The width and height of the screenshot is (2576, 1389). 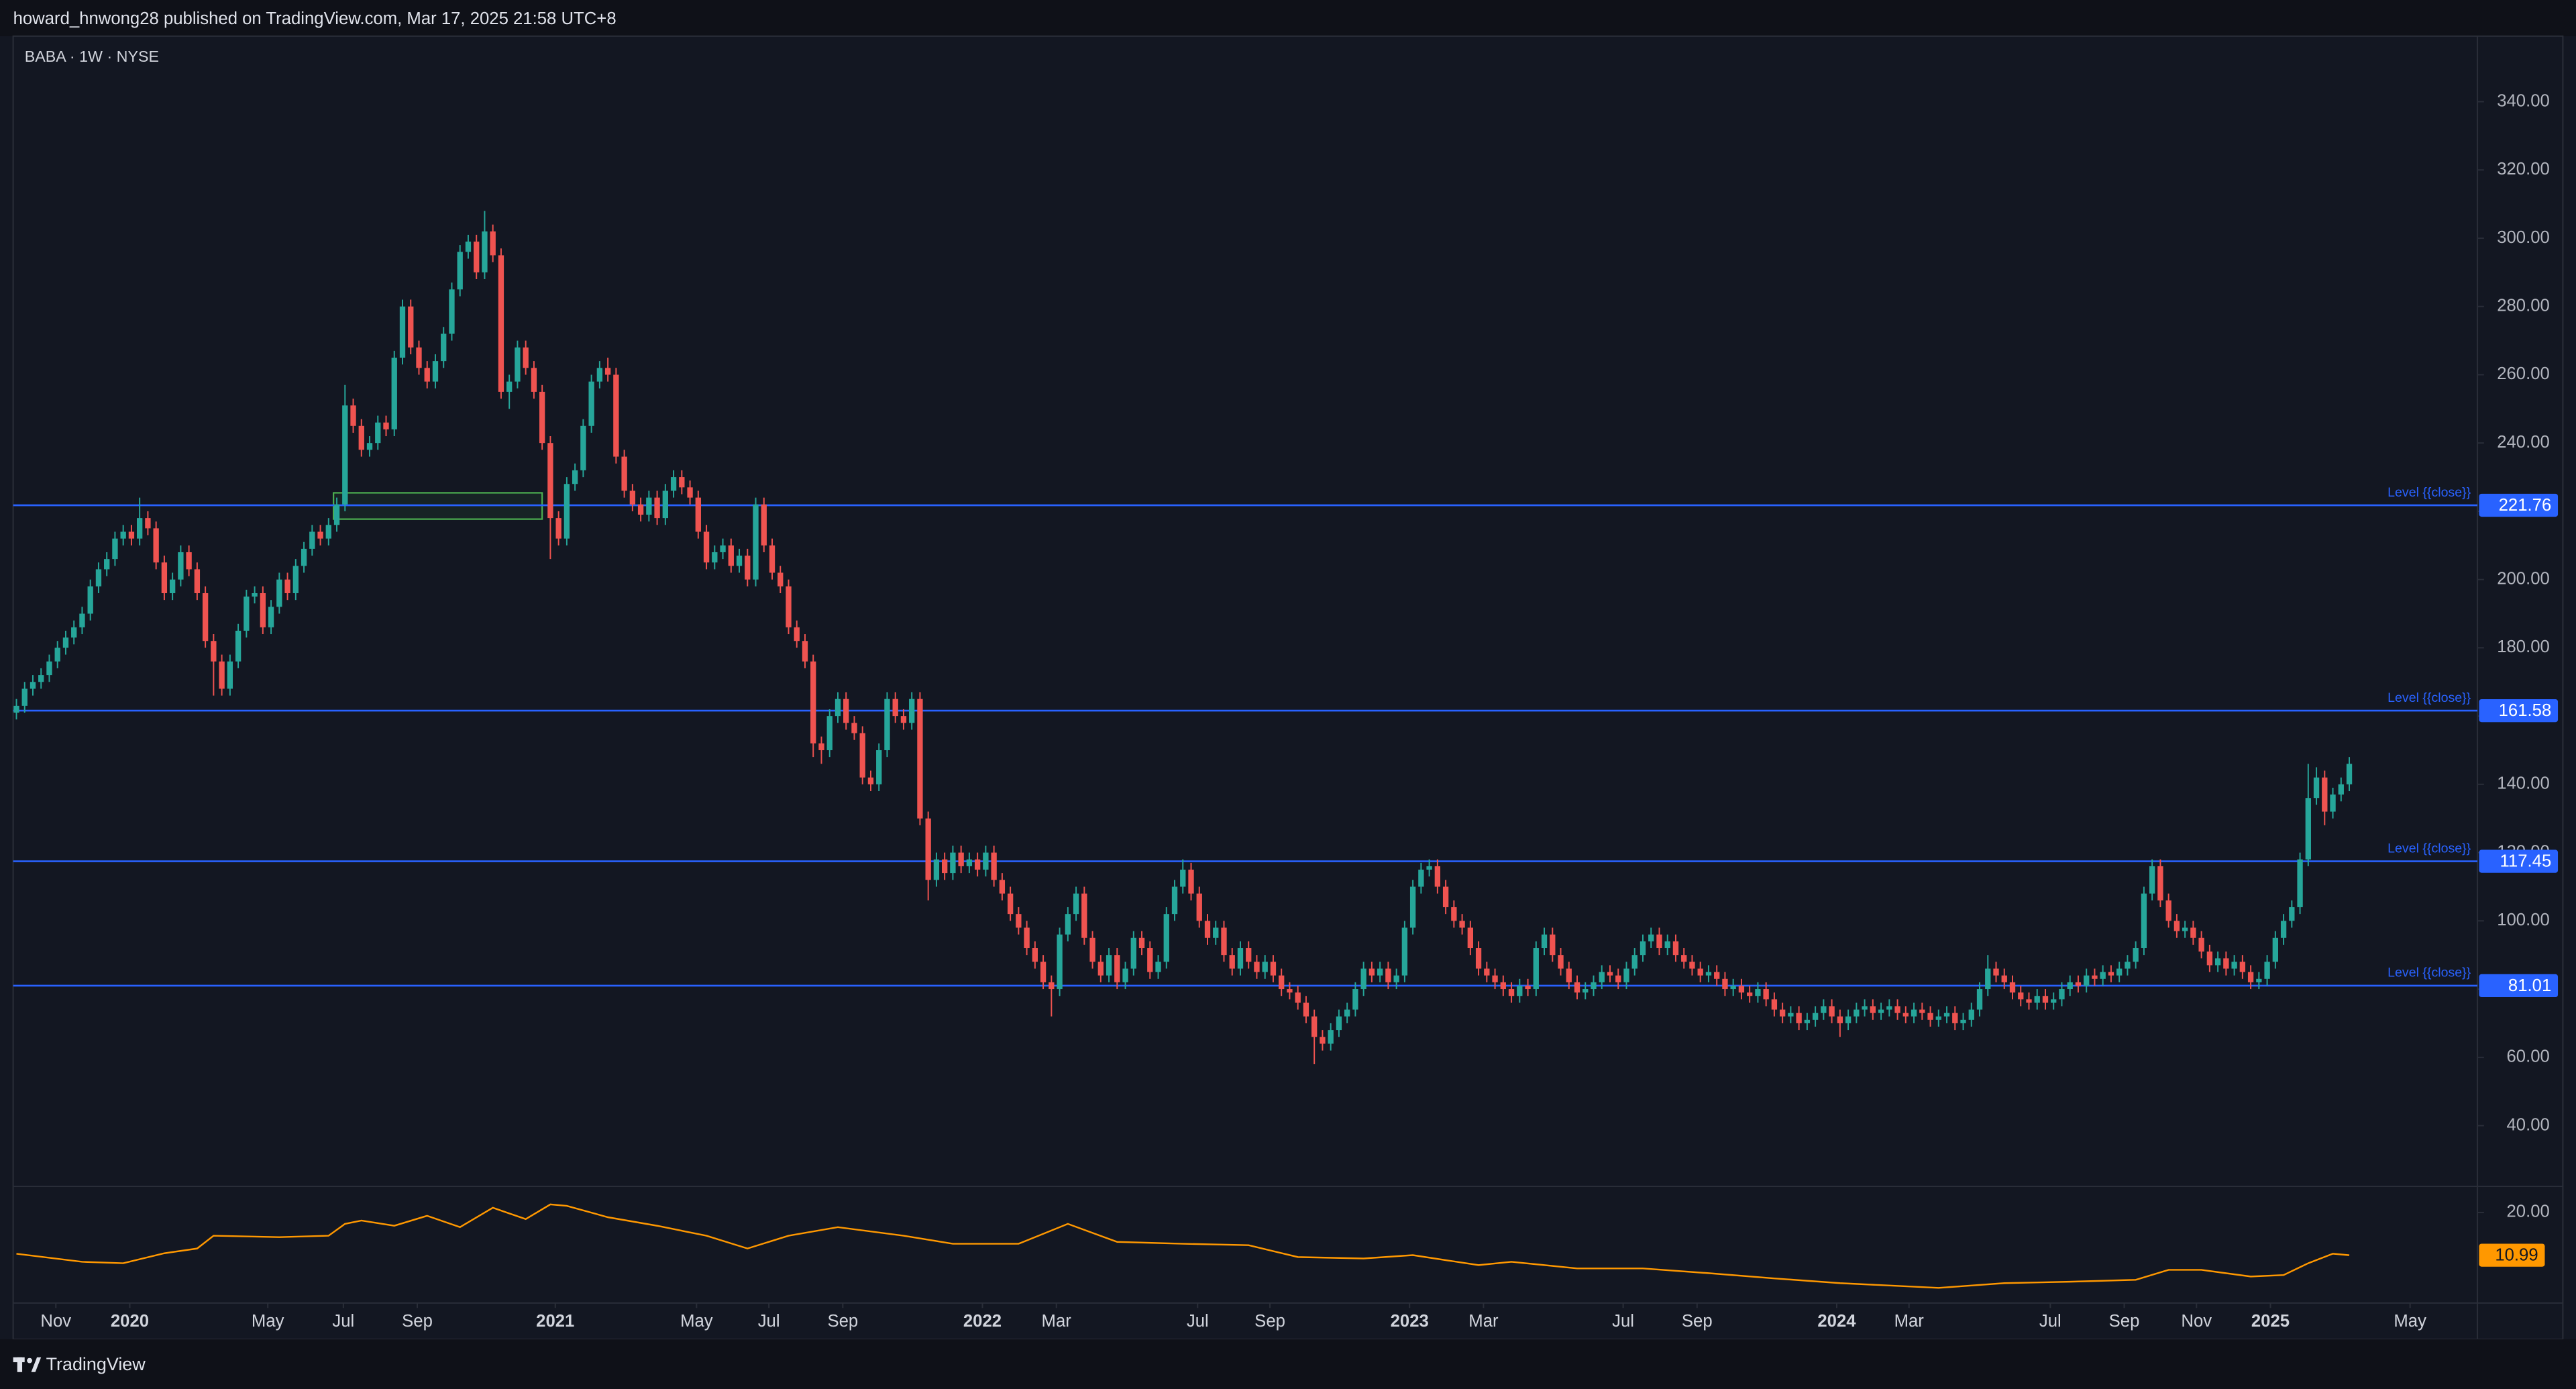 What do you see at coordinates (2270, 1322) in the screenshot?
I see `x-tick-label: 2025` at bounding box center [2270, 1322].